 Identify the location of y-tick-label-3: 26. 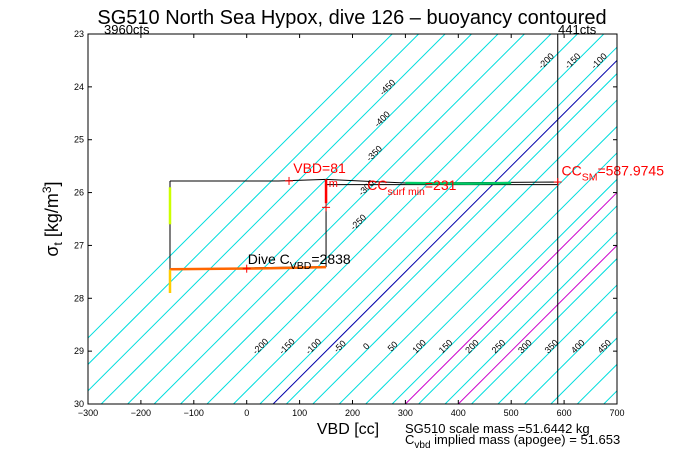
(79, 193).